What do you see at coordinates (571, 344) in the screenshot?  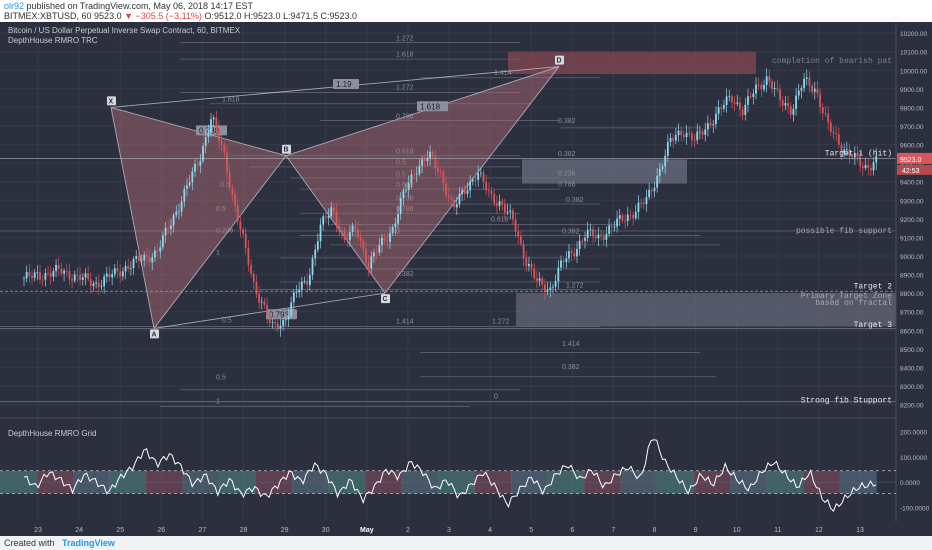 I see `fib-label: 1.414` at bounding box center [571, 344].